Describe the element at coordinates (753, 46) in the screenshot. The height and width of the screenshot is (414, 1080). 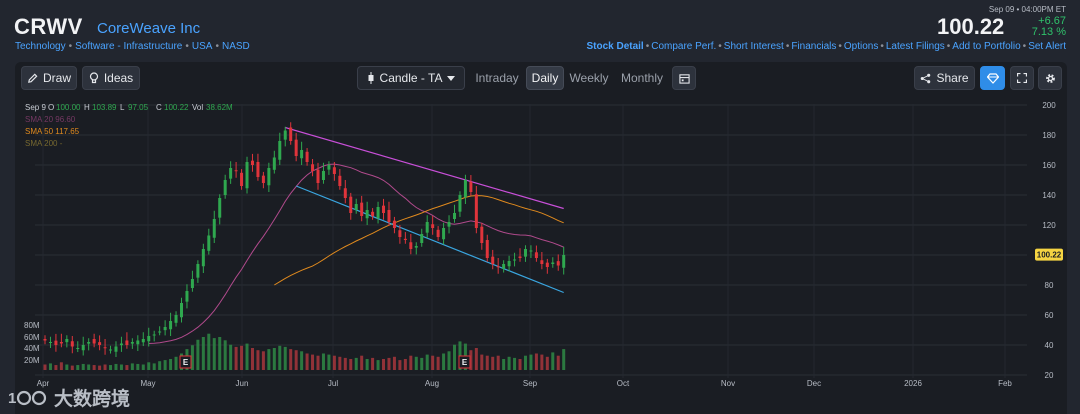
I see `link-short-interest: Short Interest` at that location.